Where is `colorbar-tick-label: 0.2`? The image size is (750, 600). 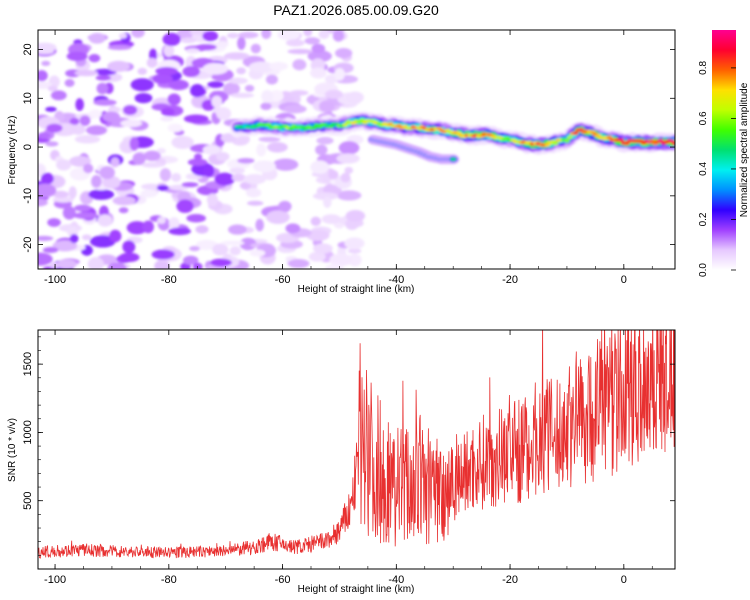
colorbar-tick-label: 0.2 is located at coordinates (703, 219).